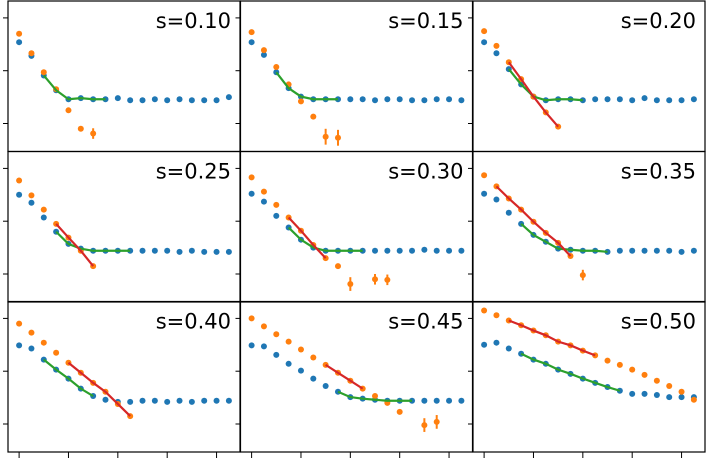  I want to click on panel: s=0.45, so click(354, 379).